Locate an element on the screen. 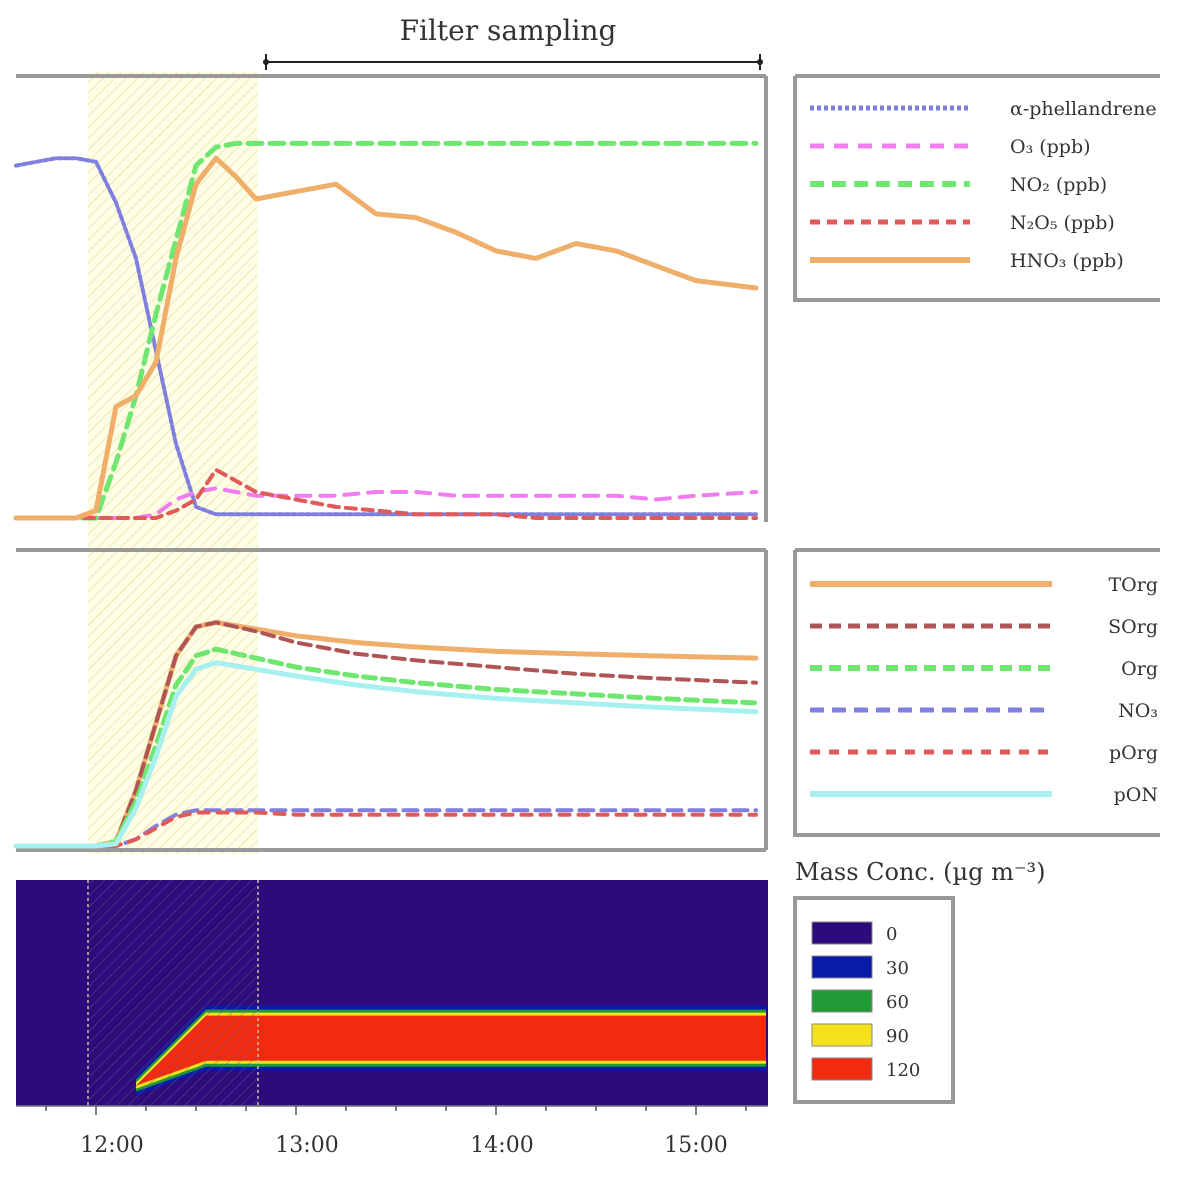 The height and width of the screenshot is (1177, 1177). legend-label: TOrg is located at coordinates (1134, 585).